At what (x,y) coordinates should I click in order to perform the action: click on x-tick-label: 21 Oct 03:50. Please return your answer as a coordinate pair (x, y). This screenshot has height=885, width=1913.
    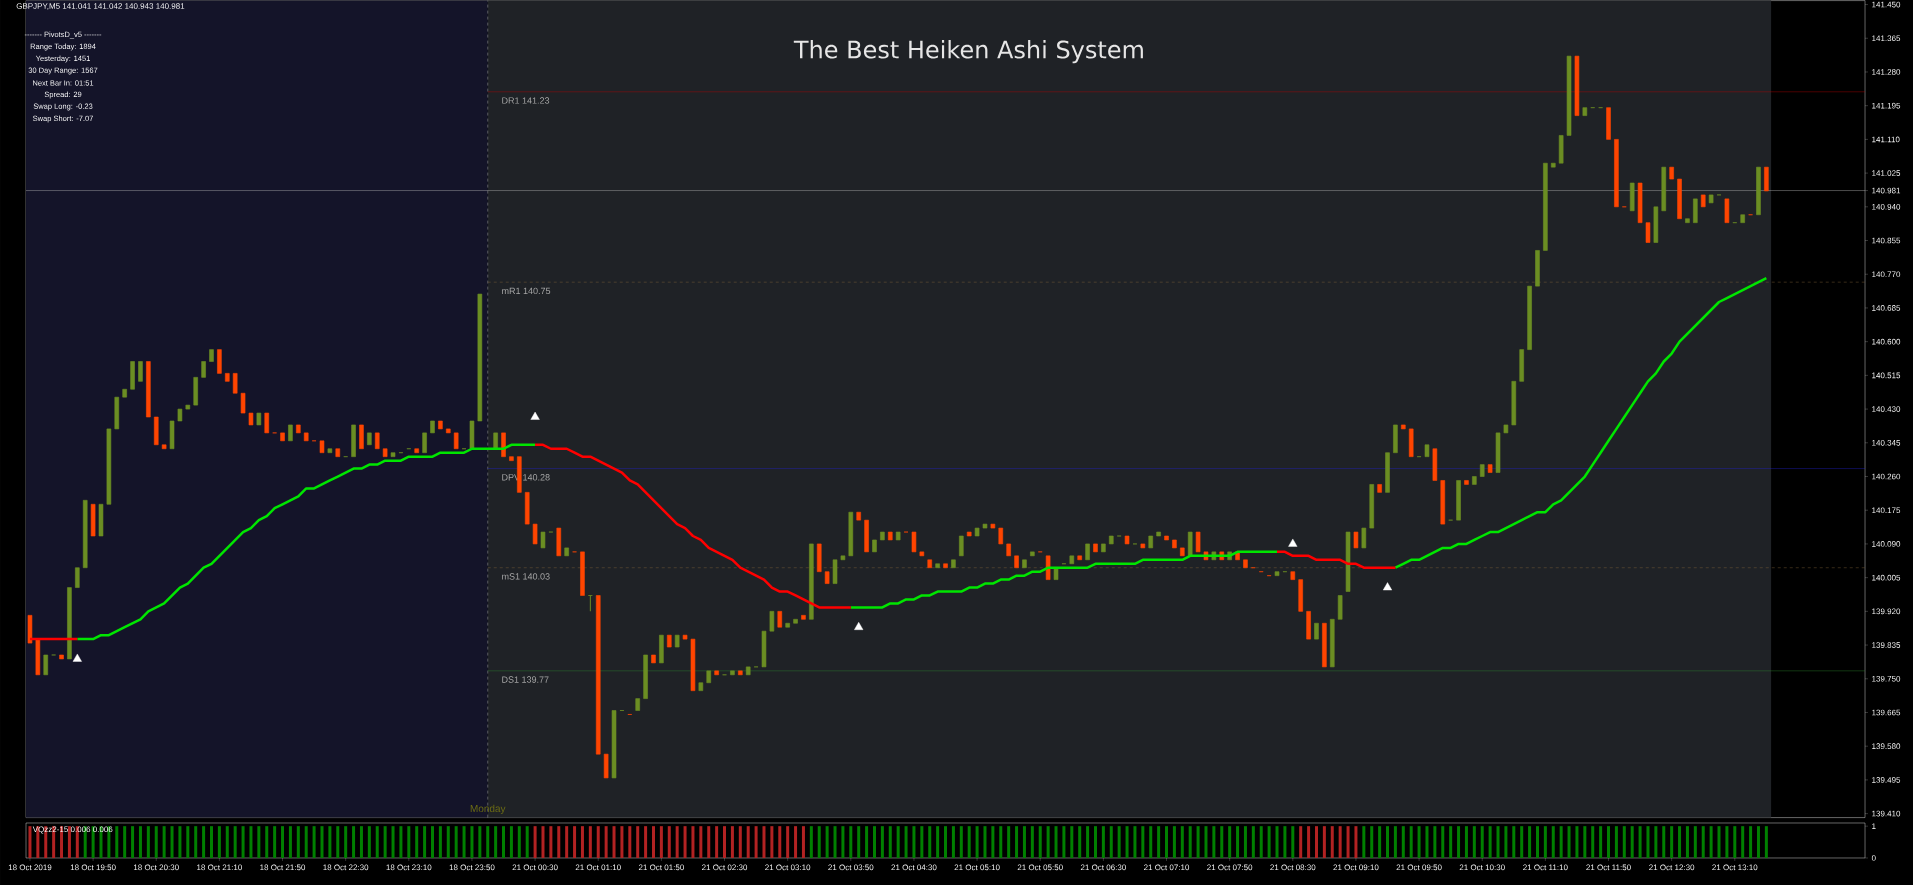
    Looking at the image, I should click on (851, 867).